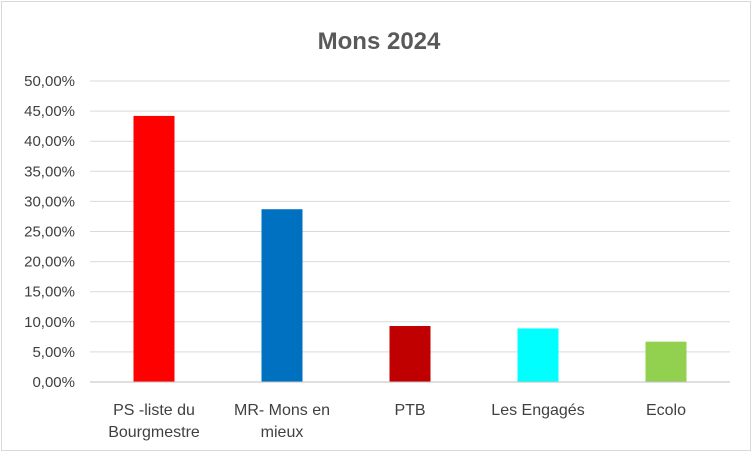 The height and width of the screenshot is (454, 754). Describe the element at coordinates (282, 432) in the screenshot. I see `x-tick-label: mieux` at that location.